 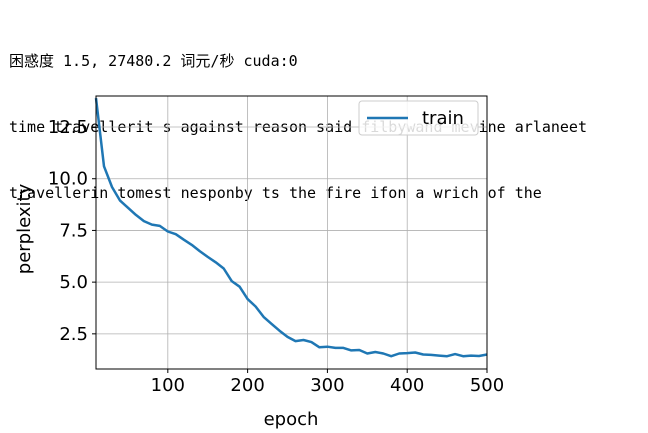 What do you see at coordinates (291, 419) in the screenshot?
I see `x-axis-label: epoch` at bounding box center [291, 419].